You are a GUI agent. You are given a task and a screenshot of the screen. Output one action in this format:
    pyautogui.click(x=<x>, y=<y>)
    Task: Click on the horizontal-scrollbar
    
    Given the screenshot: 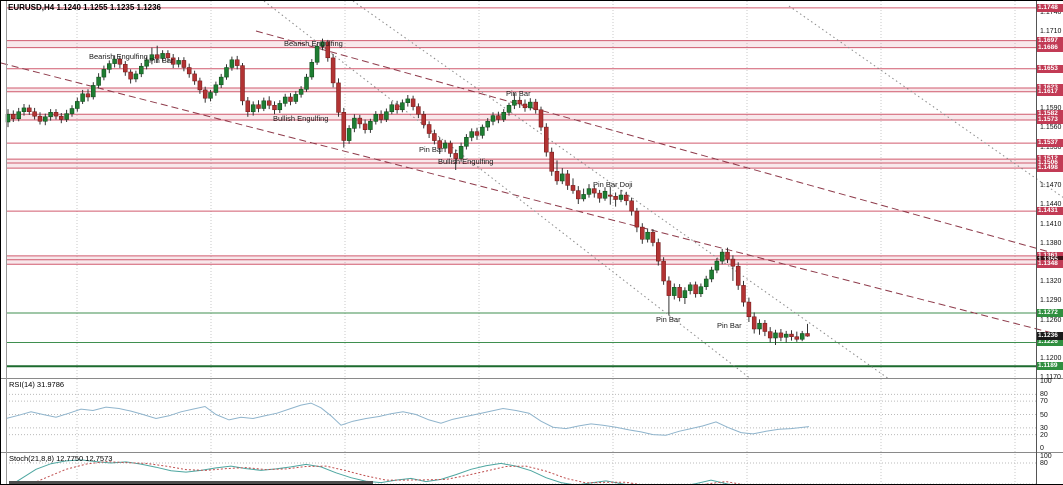 What is the action you would take?
    pyautogui.click(x=191, y=483)
    